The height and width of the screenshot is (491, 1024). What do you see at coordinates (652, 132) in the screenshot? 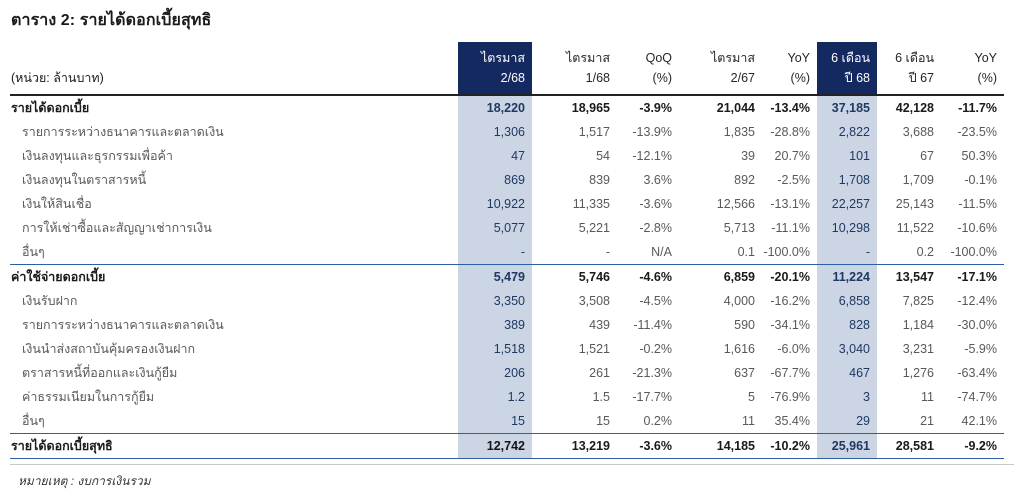
I see `table-cell: -13.9%` at bounding box center [652, 132].